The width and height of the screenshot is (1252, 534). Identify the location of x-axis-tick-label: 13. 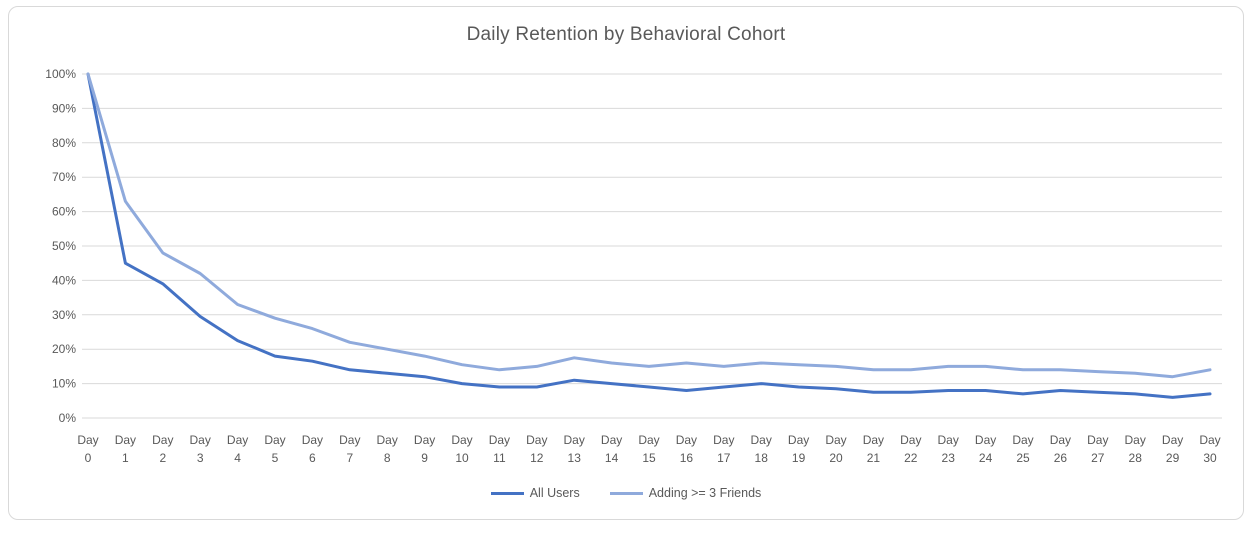
(575, 458).